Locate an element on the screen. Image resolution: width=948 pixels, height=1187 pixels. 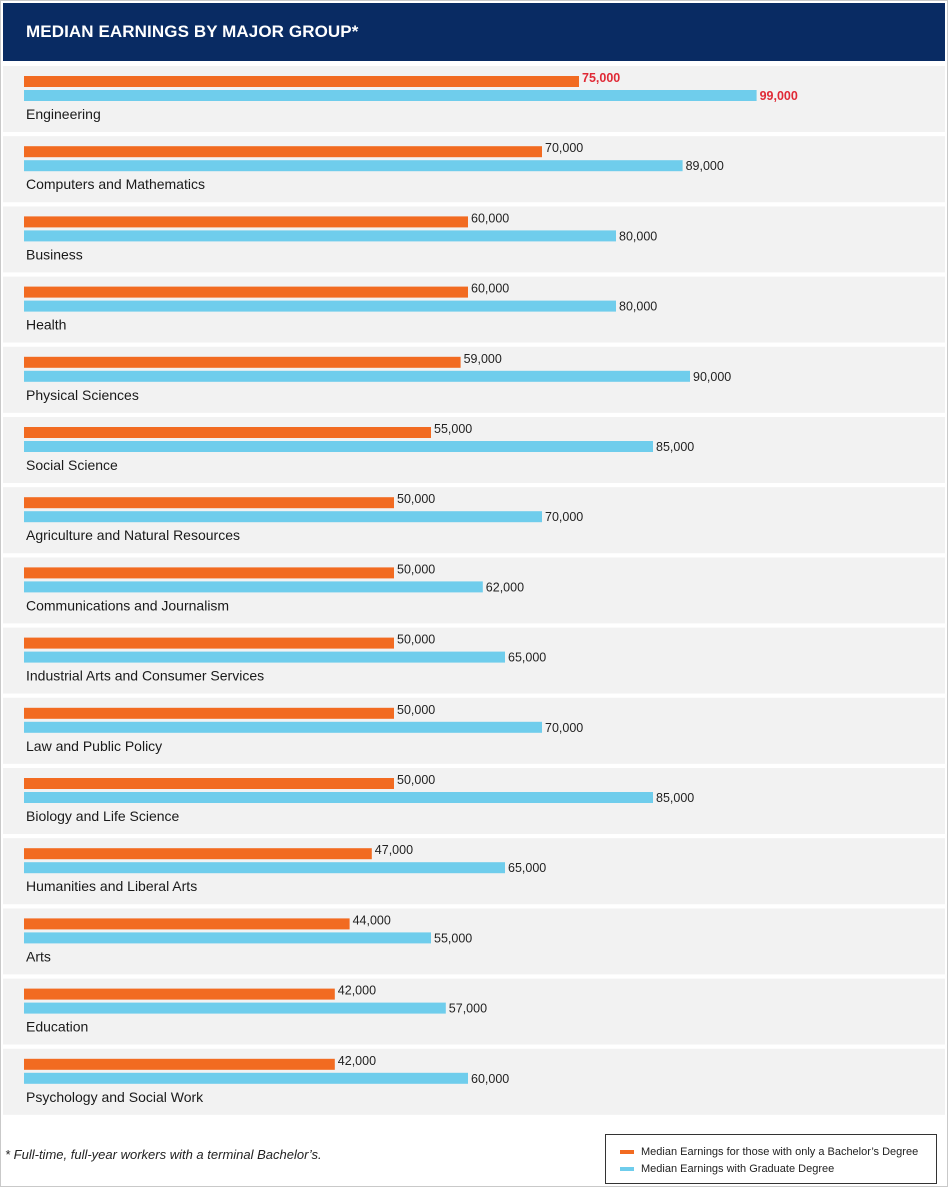
legend-item-graduate: Median Earnings with Graduate Degree is located at coordinates (771, 1168).